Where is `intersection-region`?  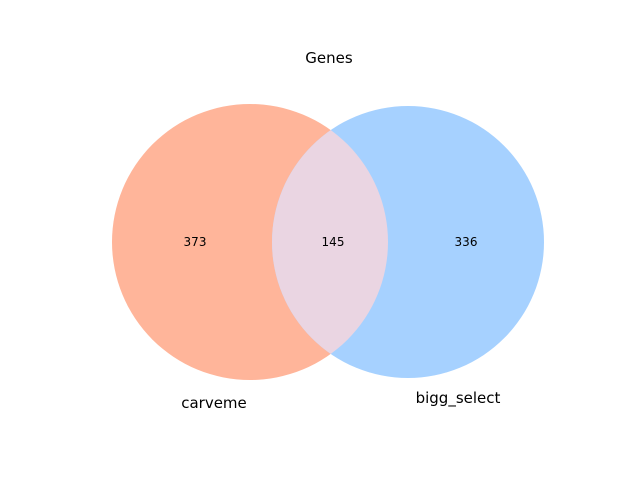
intersection-region is located at coordinates (330, 242).